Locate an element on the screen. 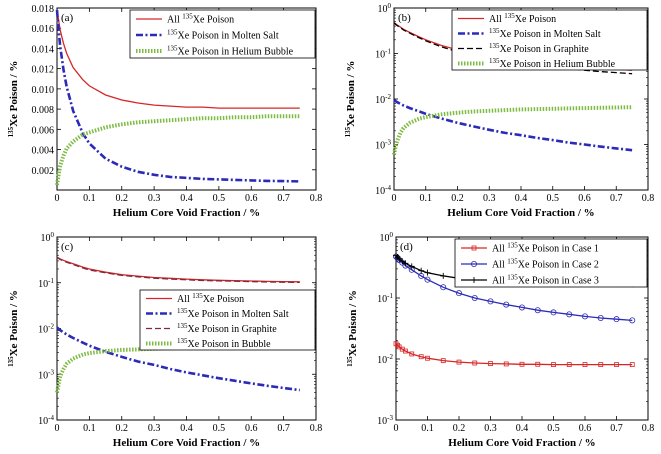  y-axis-label-part: Xe Poison / % is located at coordinates (14, 323).